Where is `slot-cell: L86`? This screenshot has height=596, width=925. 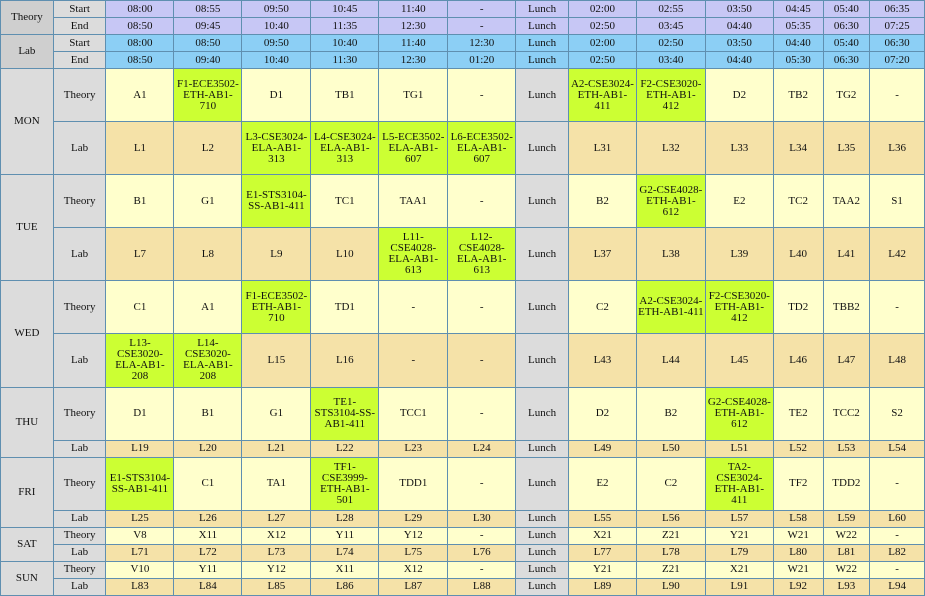
slot-cell: L86 is located at coordinates (345, 586).